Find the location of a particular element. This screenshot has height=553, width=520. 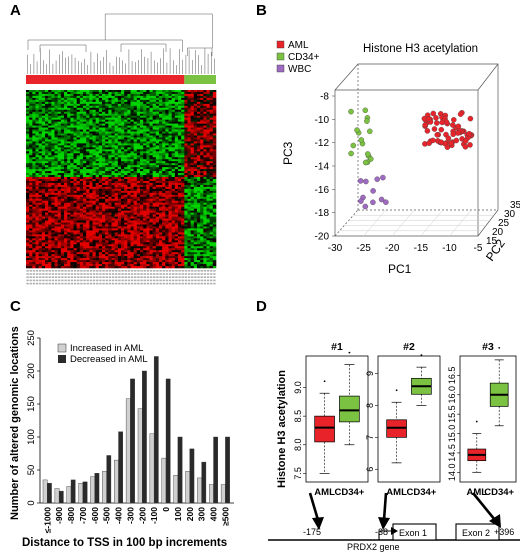

position-label-1: -175 is located at coordinates (312, 532).